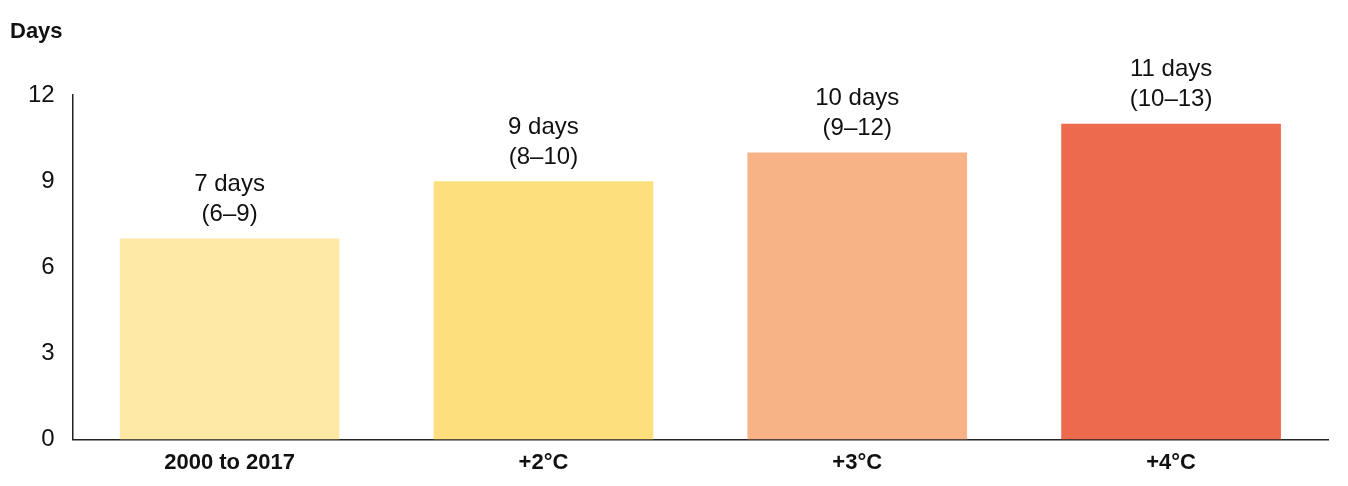 This screenshot has height=486, width=1348. I want to click on y-tick-label: 6, so click(48, 265).